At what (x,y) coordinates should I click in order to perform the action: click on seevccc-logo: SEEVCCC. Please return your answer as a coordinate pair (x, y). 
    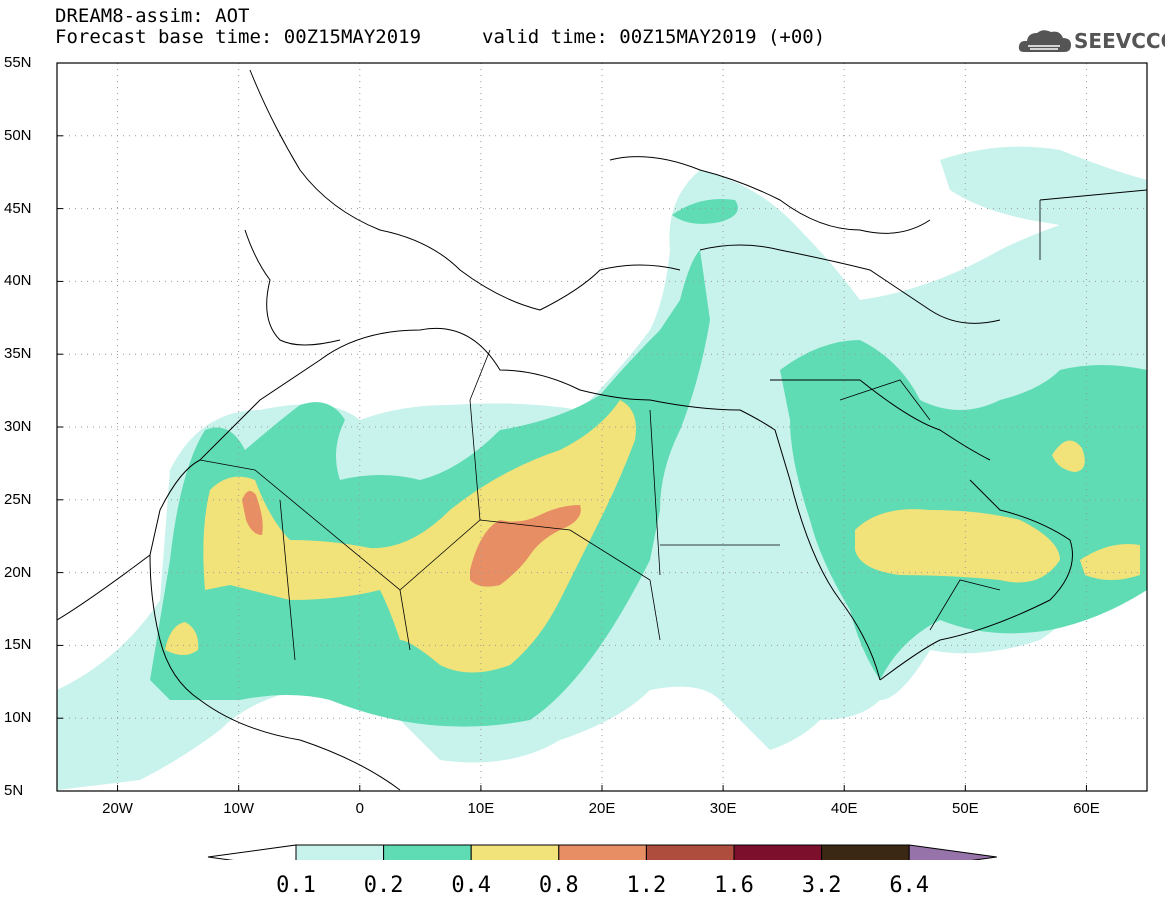
    Looking at the image, I should click on (1091, 41).